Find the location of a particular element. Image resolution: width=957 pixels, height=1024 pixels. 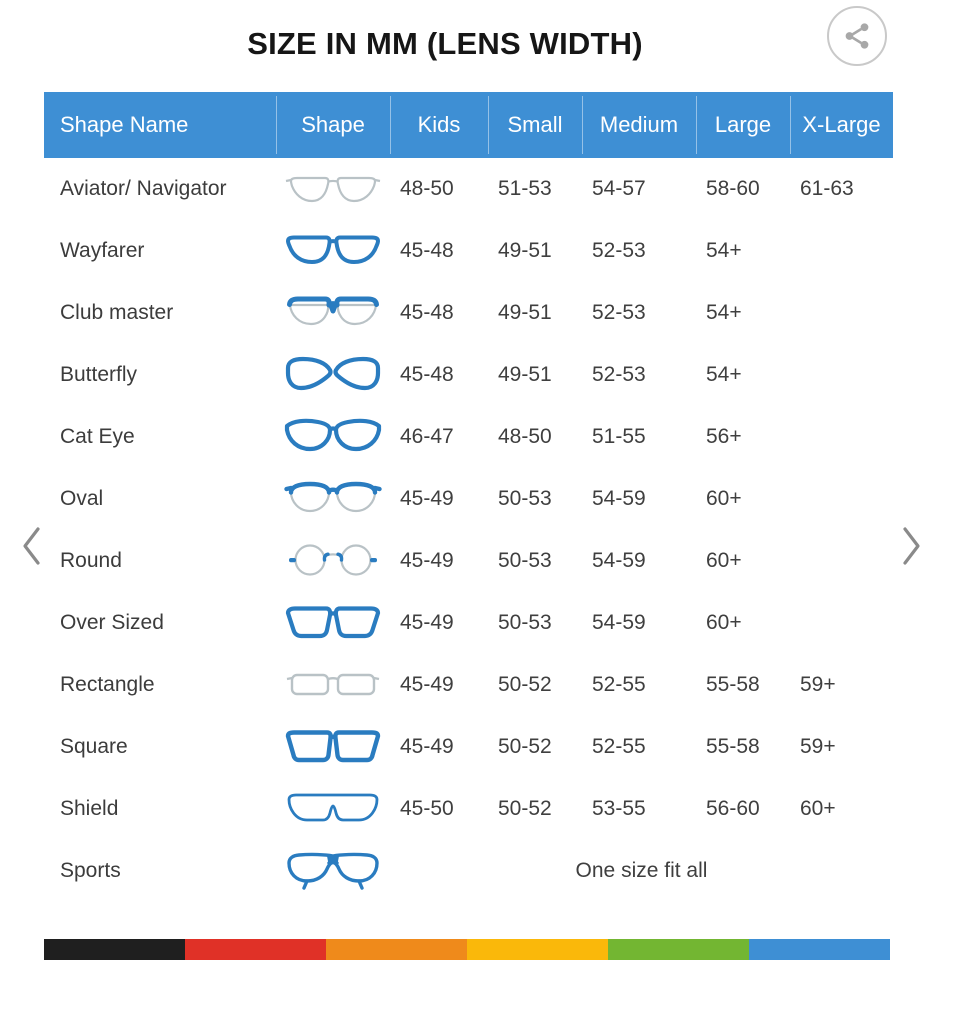

table-row: Oval 45-49 50-53 54-59 60+ is located at coordinates (468, 499).